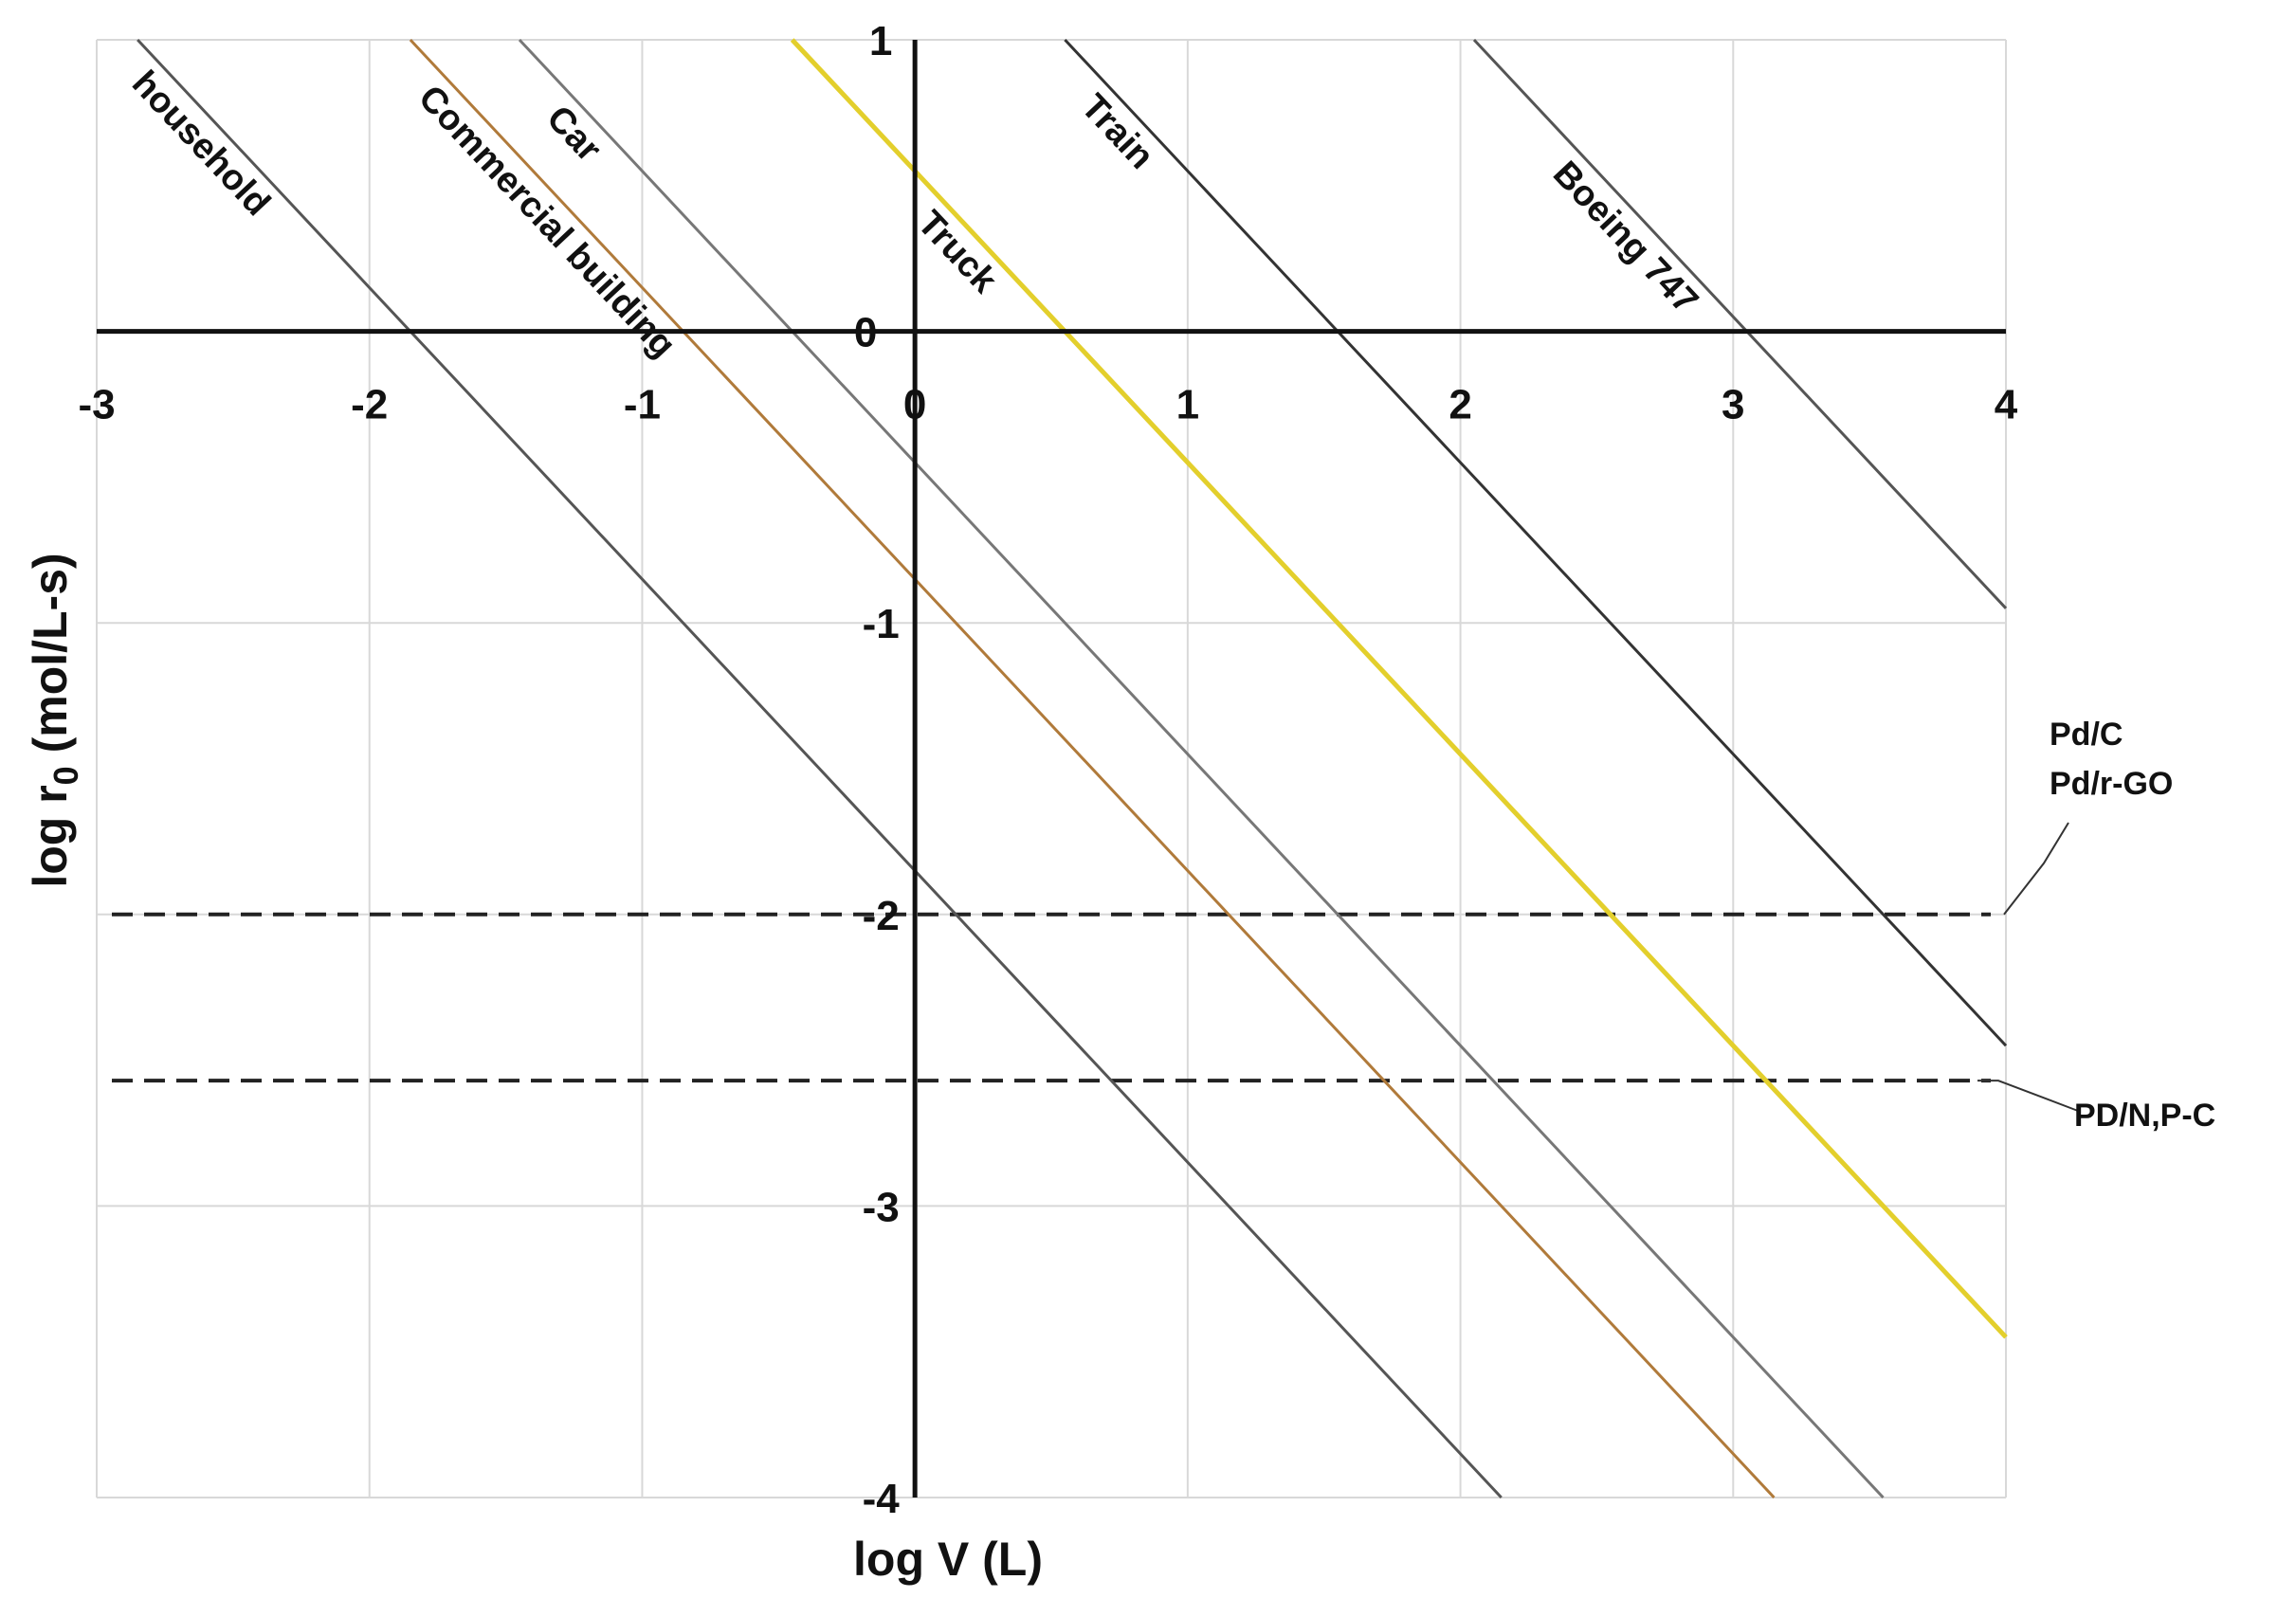  Describe the element at coordinates (1625, 237) in the screenshot. I see `line-label-boeing-747: Boeing 747` at that location.